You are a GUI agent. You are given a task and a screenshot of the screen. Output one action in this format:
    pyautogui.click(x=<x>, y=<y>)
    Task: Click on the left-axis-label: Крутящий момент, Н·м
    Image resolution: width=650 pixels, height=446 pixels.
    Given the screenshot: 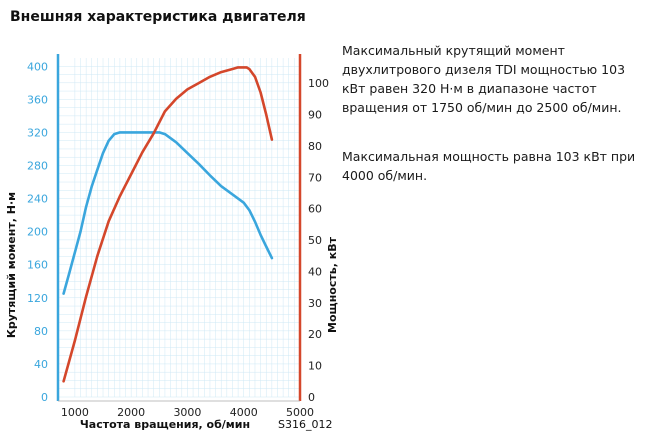 What is the action you would take?
    pyautogui.click(x=11, y=265)
    